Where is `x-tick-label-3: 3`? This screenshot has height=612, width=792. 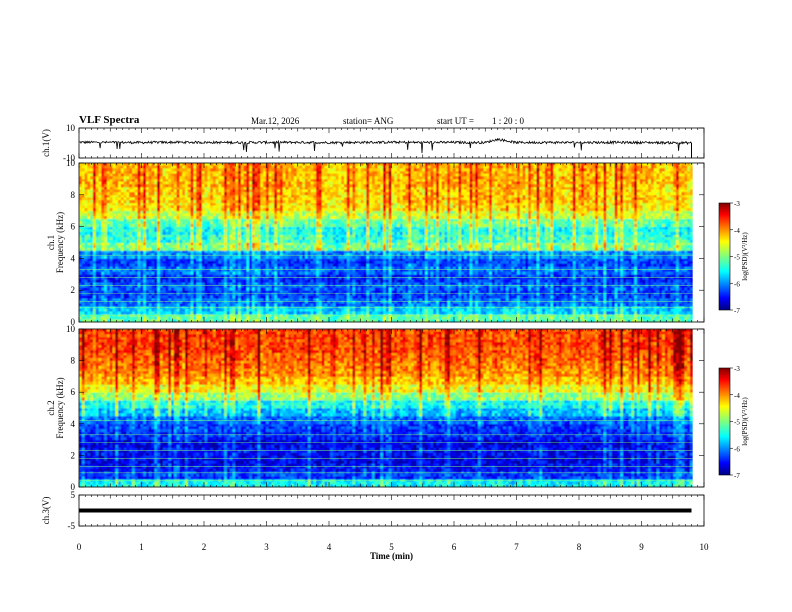 x-tick-label-3: 3 is located at coordinates (266, 547).